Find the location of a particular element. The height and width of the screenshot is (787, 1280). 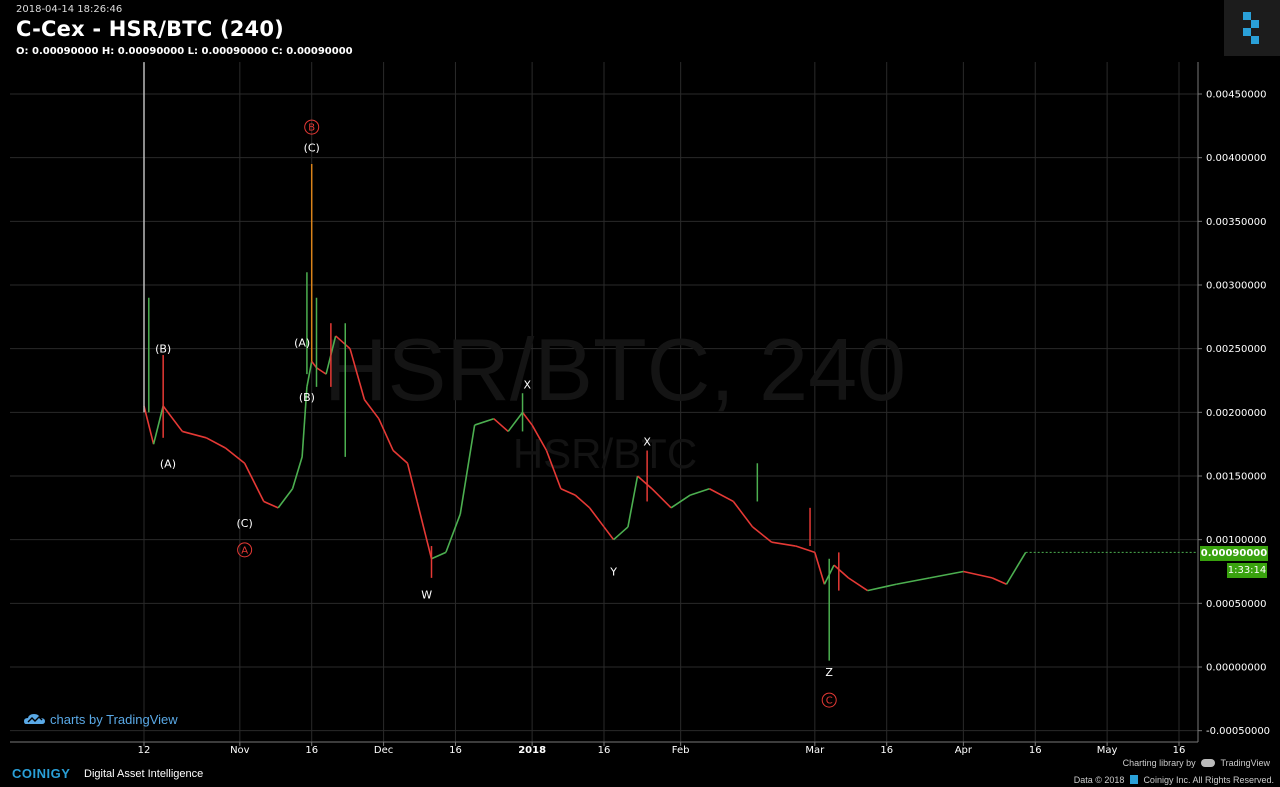

time-tick-label: Nov is located at coordinates (240, 750).